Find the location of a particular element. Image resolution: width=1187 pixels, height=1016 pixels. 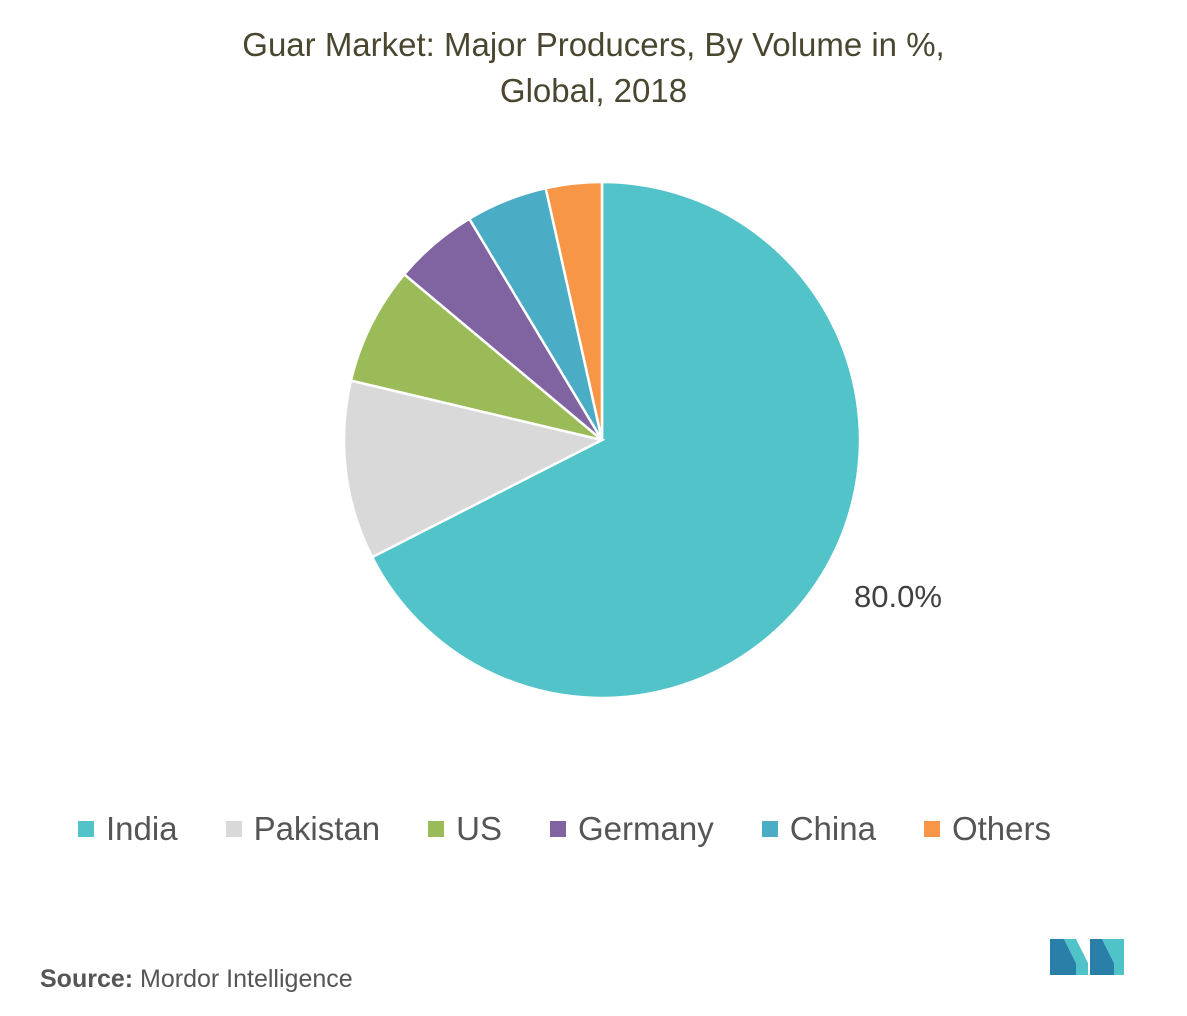

legend-item-china: China is located at coordinates (818, 829).